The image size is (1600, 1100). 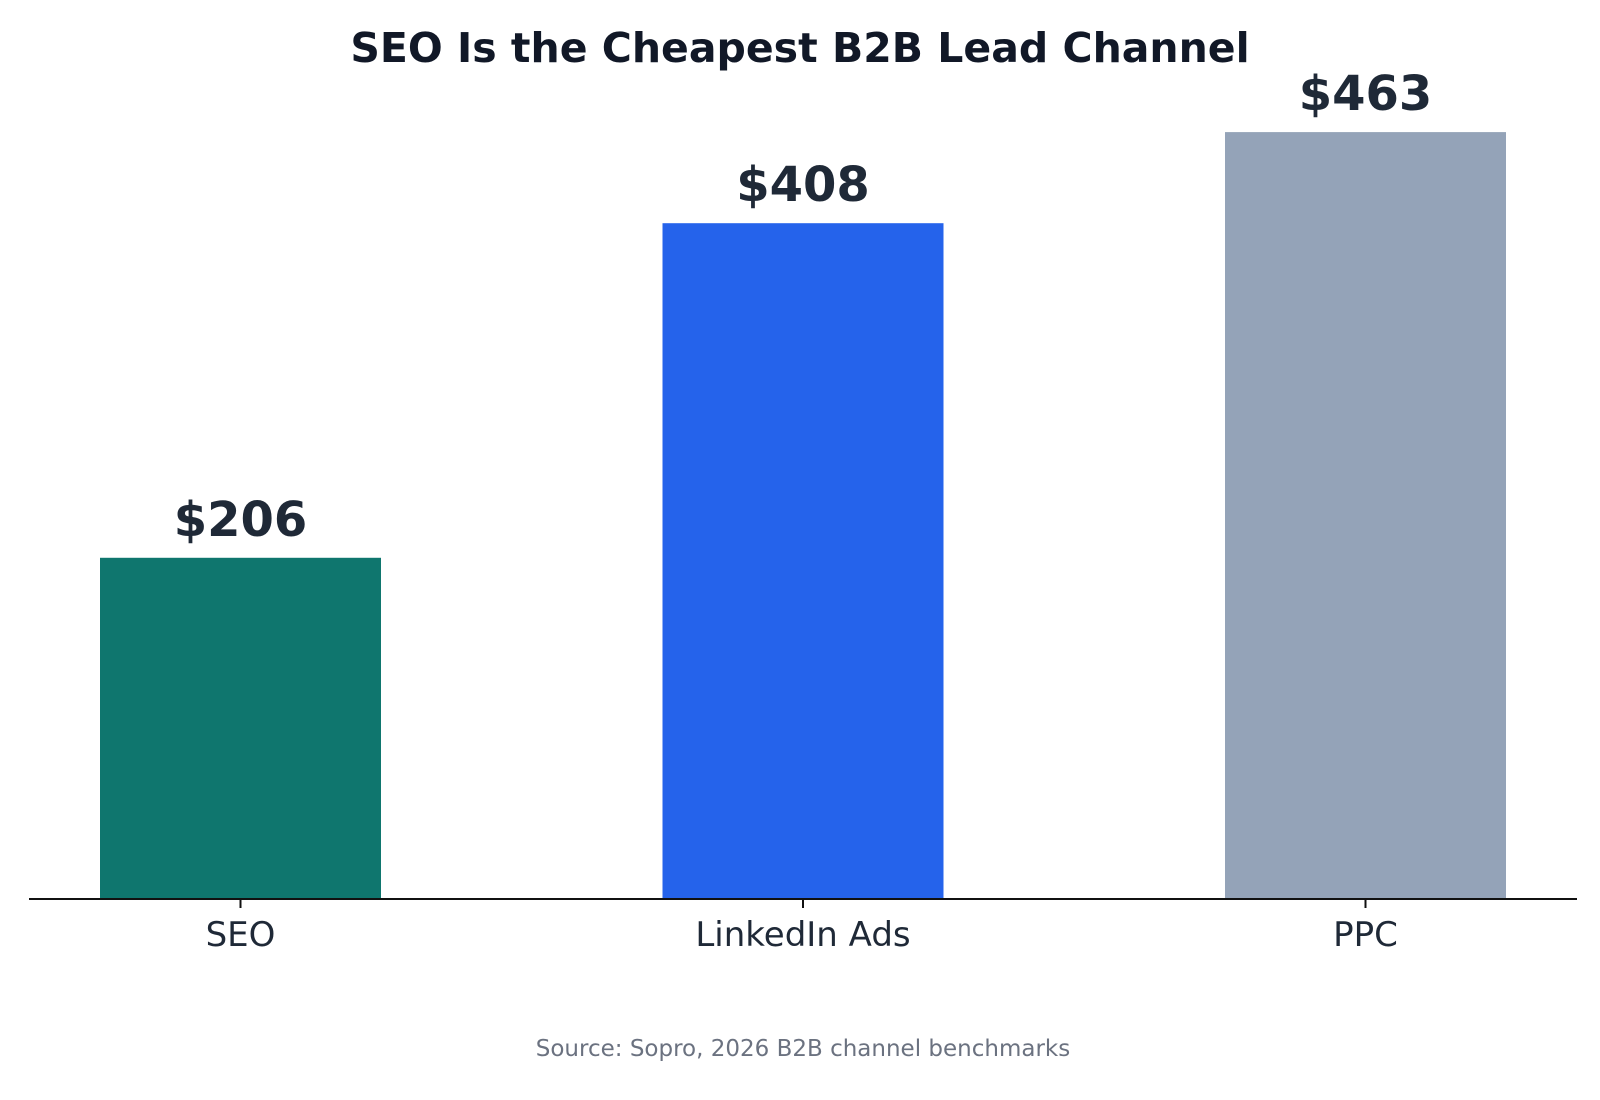 I want to click on bar-linkedin-ads, so click(x=803, y=561).